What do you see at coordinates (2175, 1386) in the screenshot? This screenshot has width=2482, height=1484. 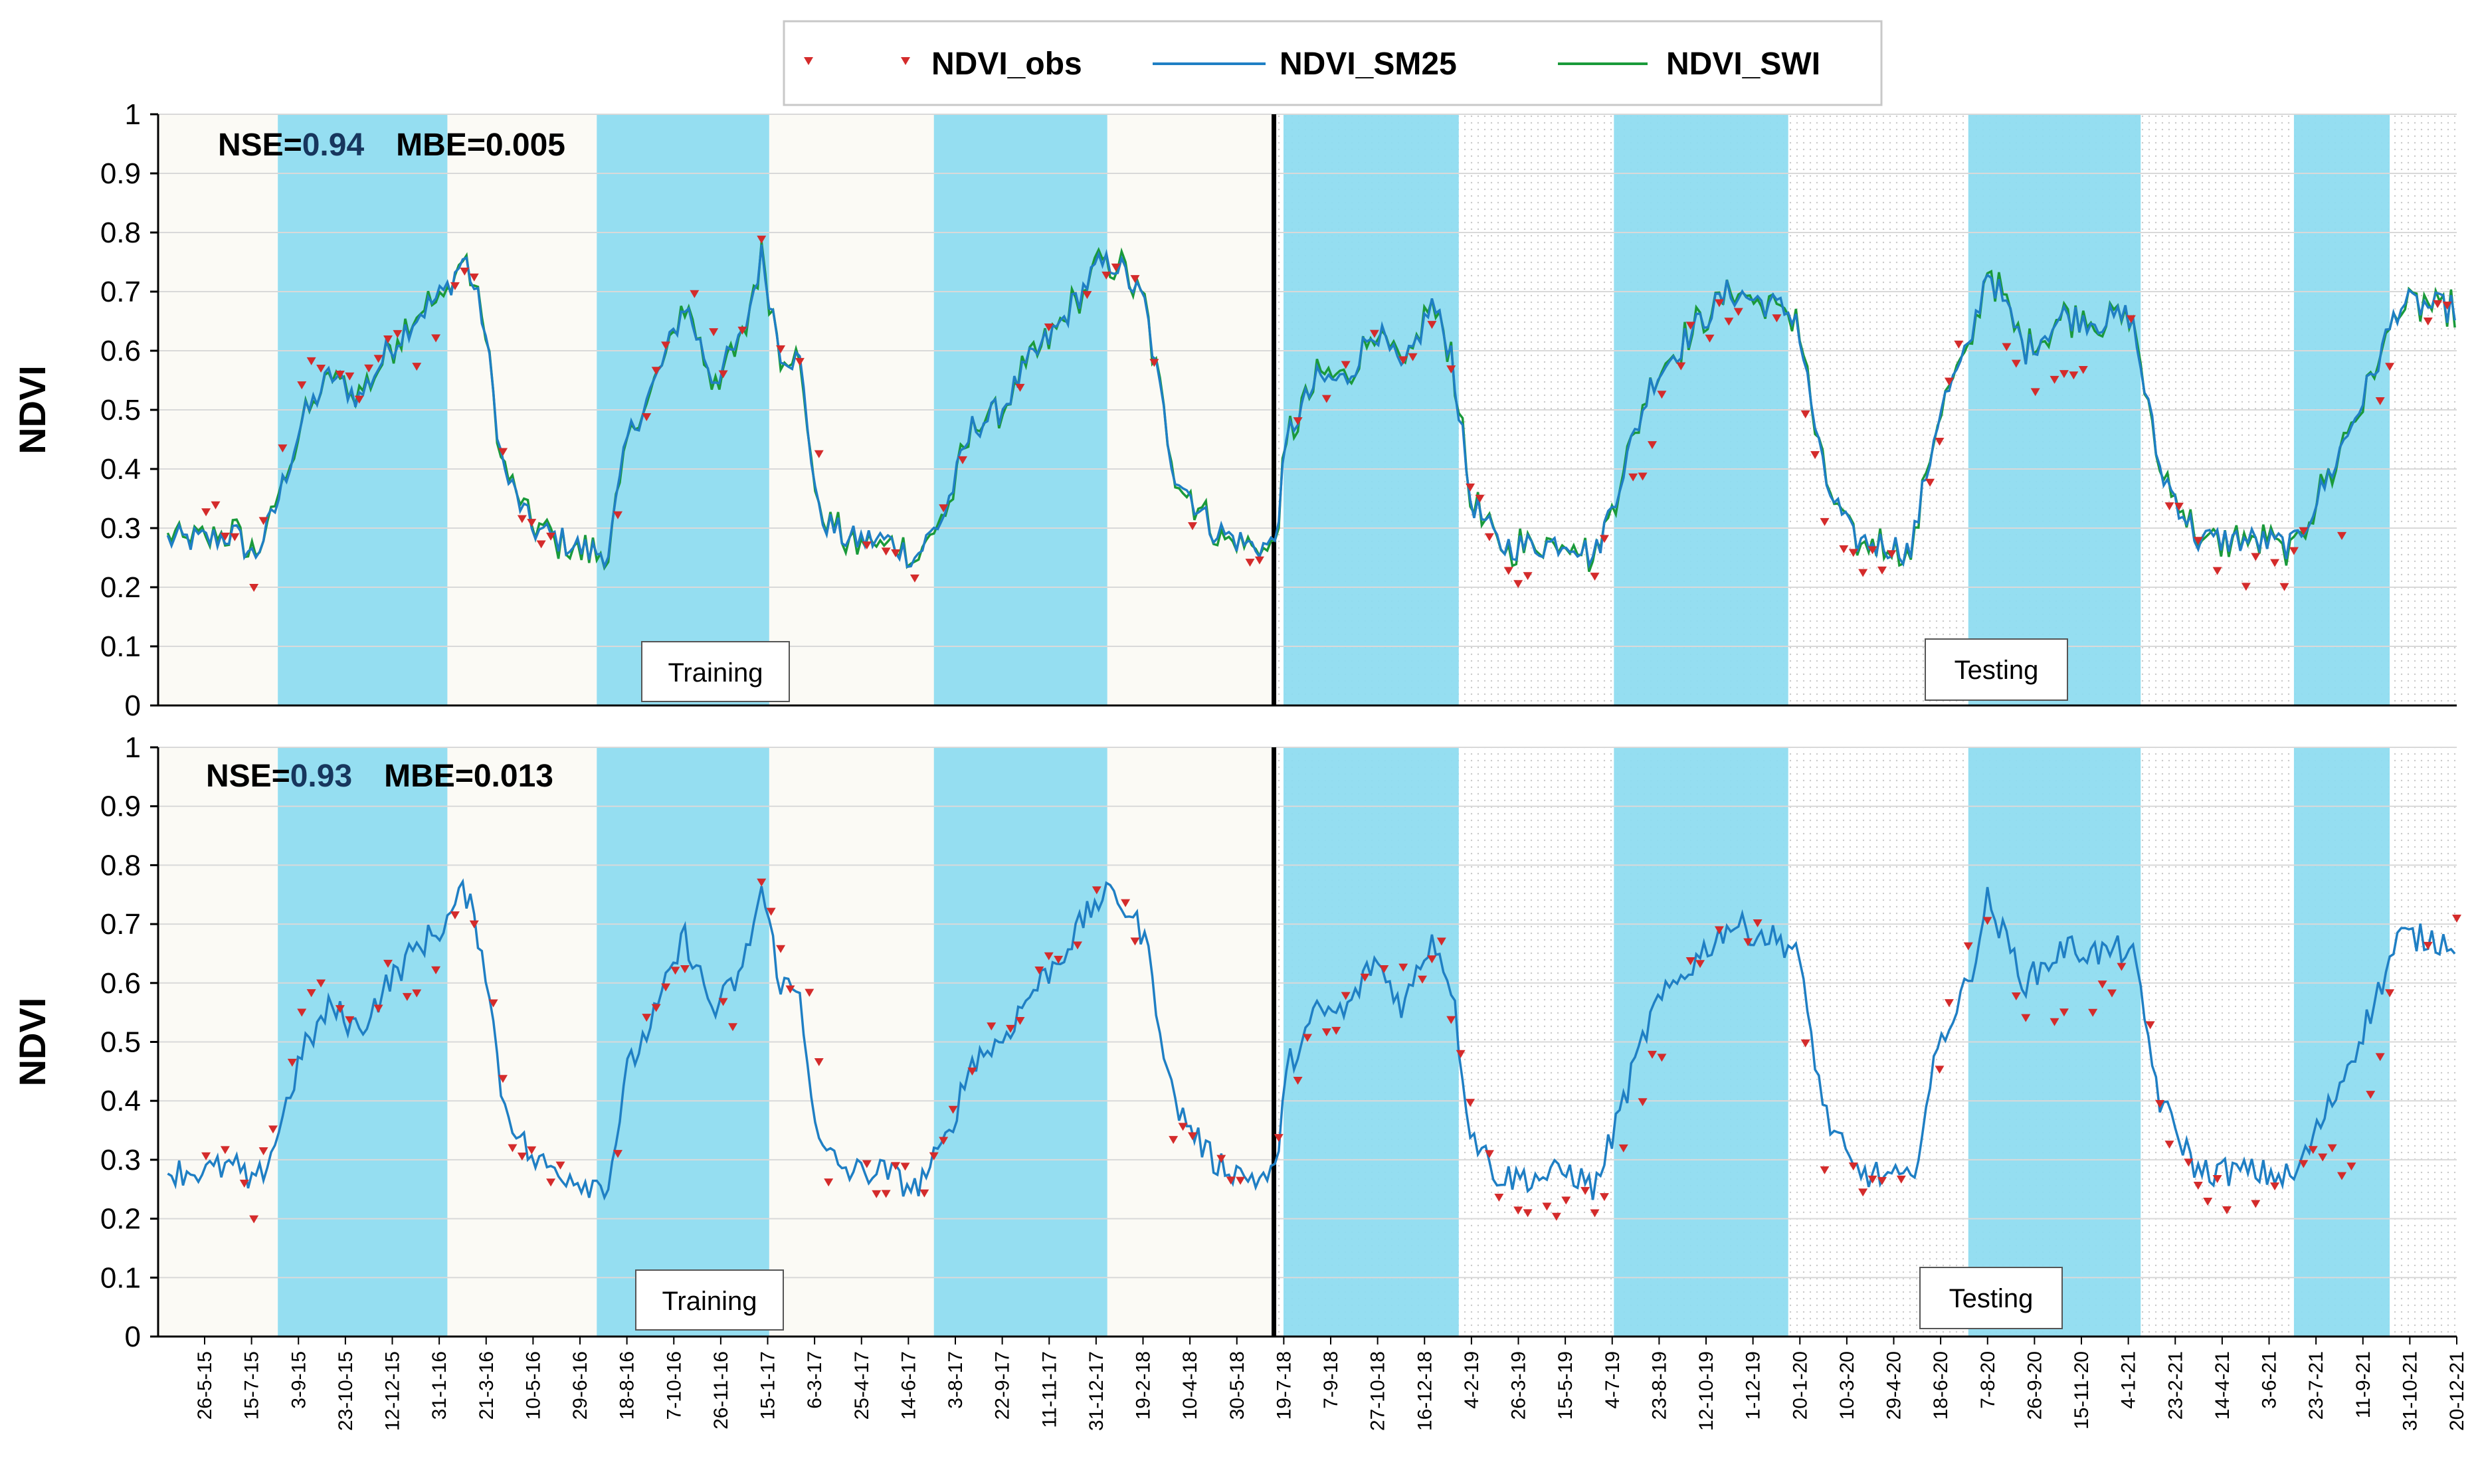 I see `x-tick-label-42: 23-2-21` at bounding box center [2175, 1386].